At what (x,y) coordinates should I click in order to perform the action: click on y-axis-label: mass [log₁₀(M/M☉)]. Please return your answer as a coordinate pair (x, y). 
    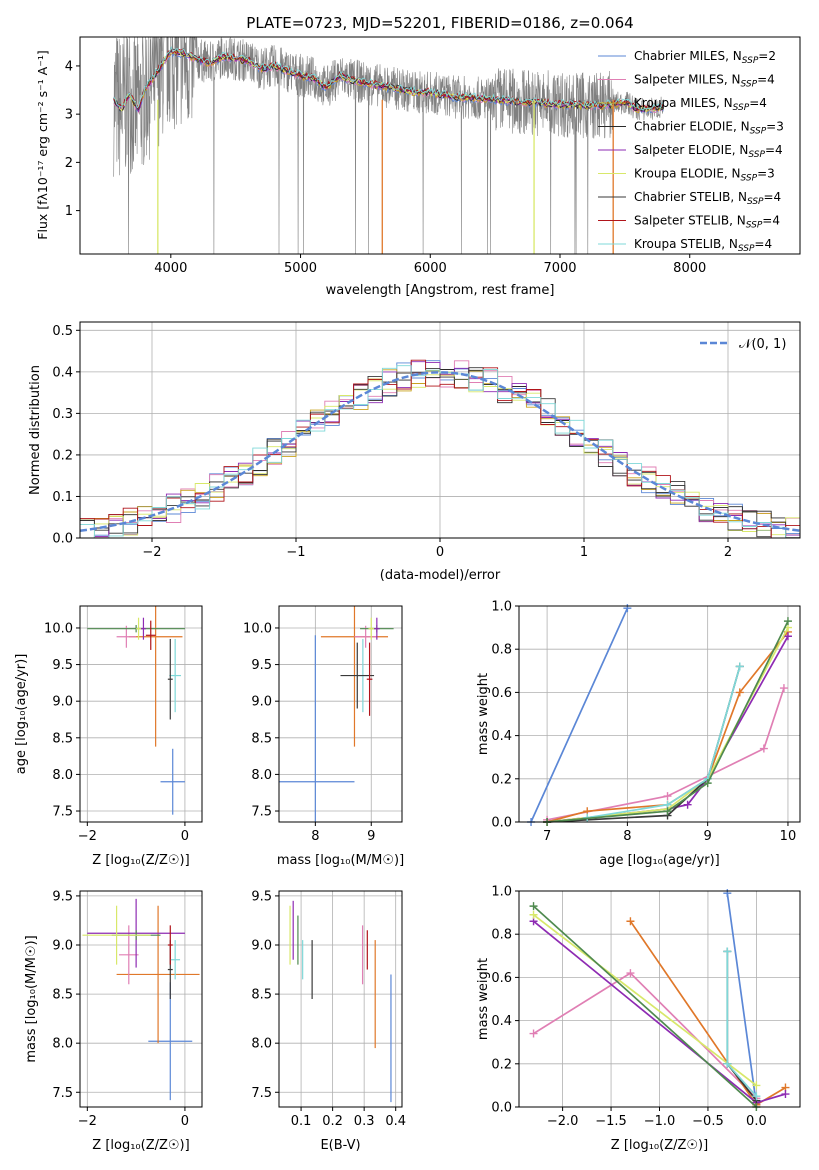
    Looking at the image, I should click on (31, 998).